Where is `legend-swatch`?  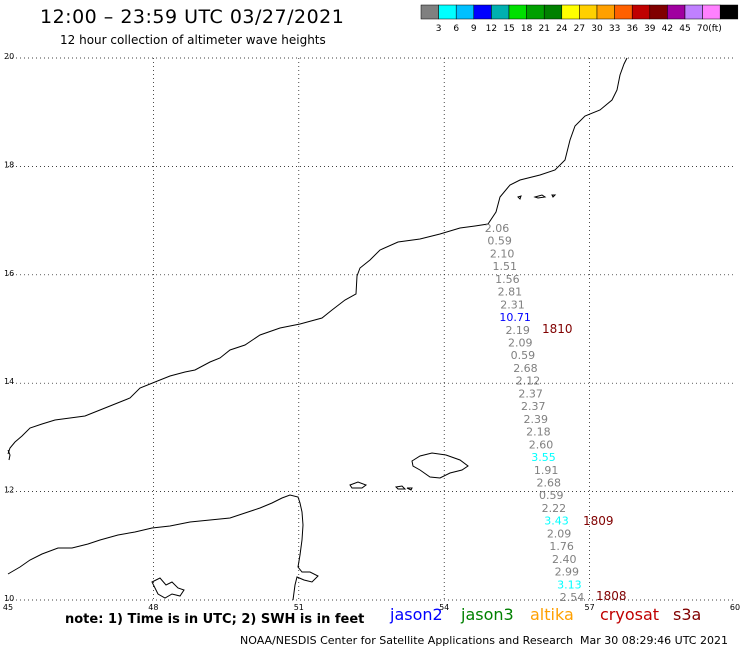
legend-swatch is located at coordinates (729, 12).